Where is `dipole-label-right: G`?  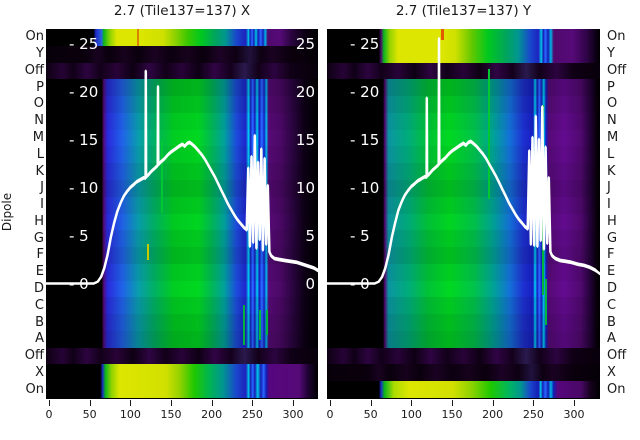
dipole-label-right: G is located at coordinates (612, 238).